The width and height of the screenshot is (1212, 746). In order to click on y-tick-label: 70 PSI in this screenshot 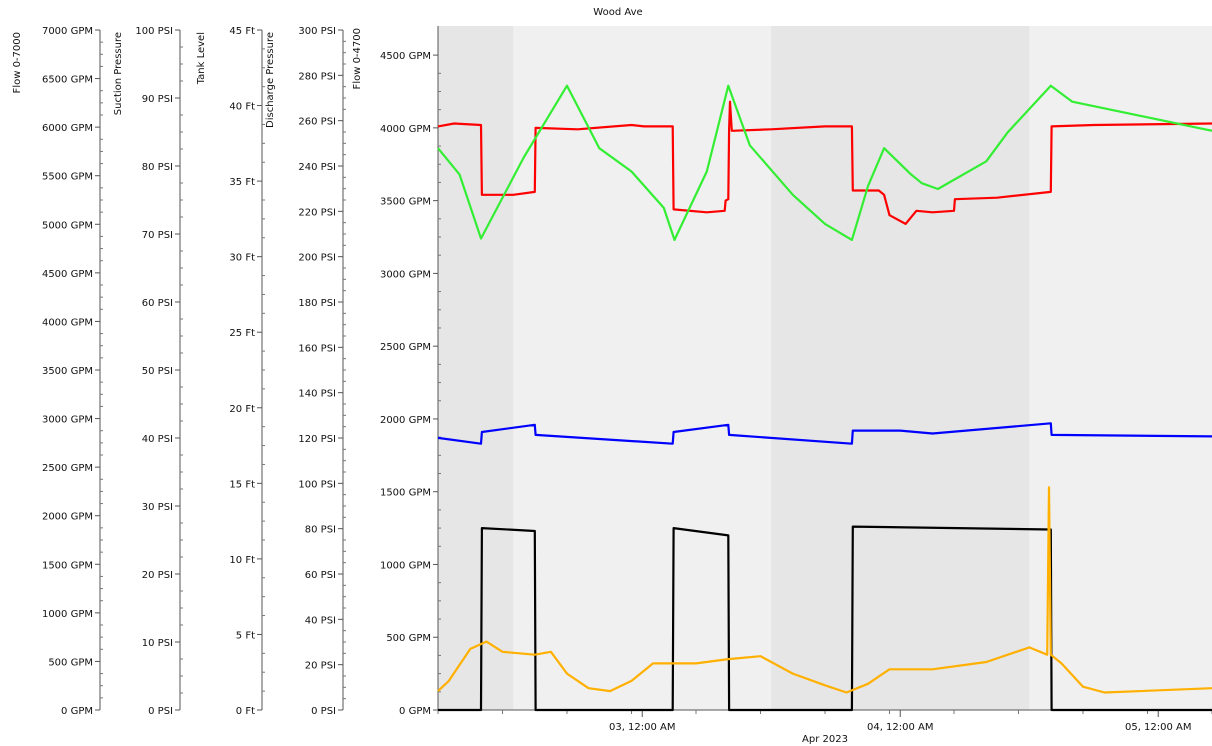, I will do `click(157, 235)`.